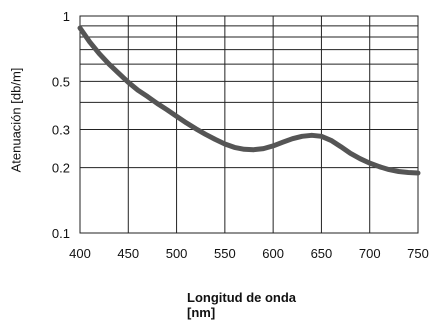  I want to click on x-tick-label: 400, so click(80, 253).